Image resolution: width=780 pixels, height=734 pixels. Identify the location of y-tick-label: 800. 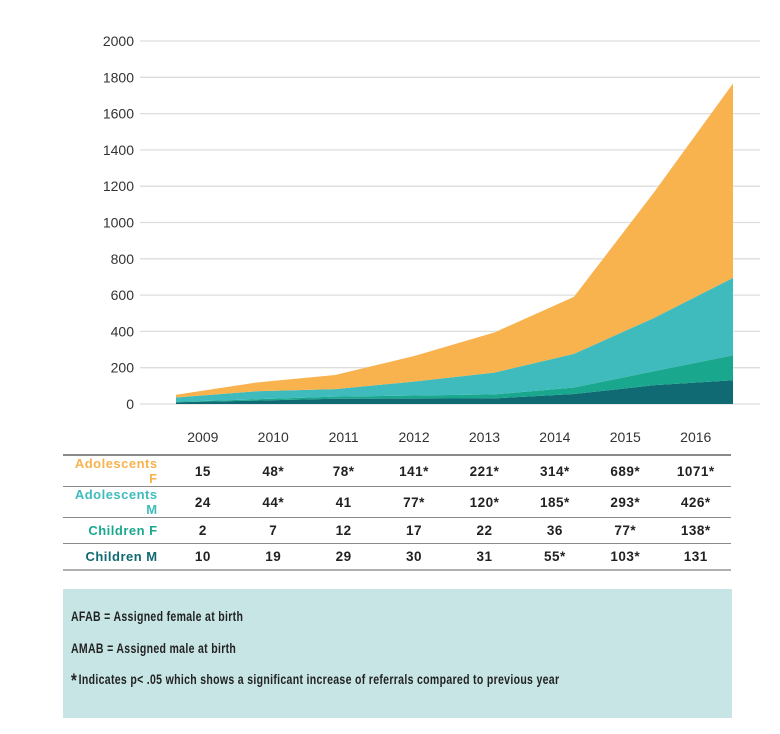
(123, 259).